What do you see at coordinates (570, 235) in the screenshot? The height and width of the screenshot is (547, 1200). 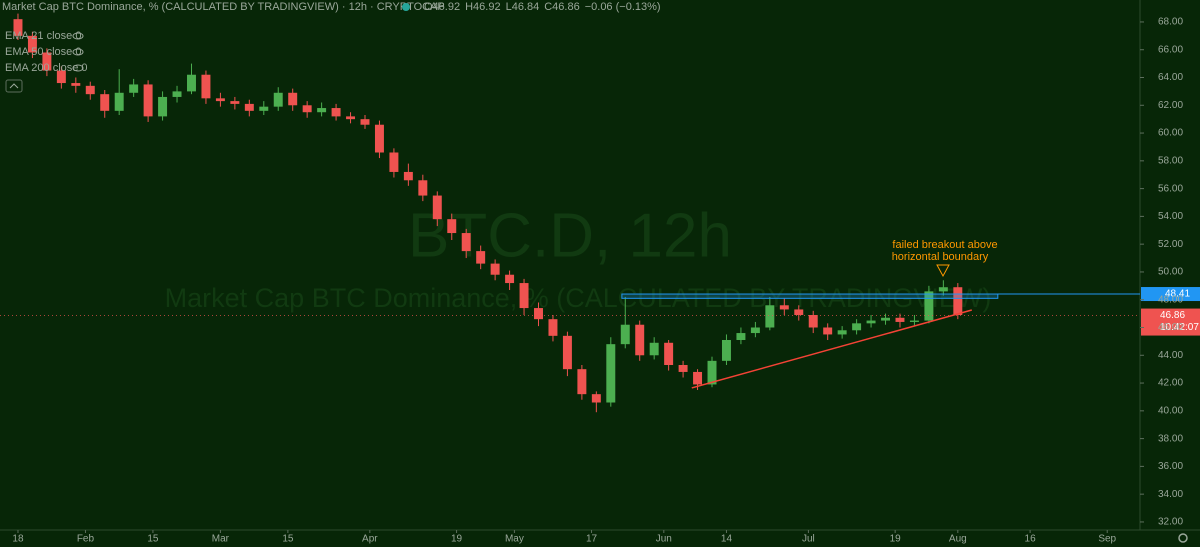 I see `watermark-symbol: BTC.D, 12h` at bounding box center [570, 235].